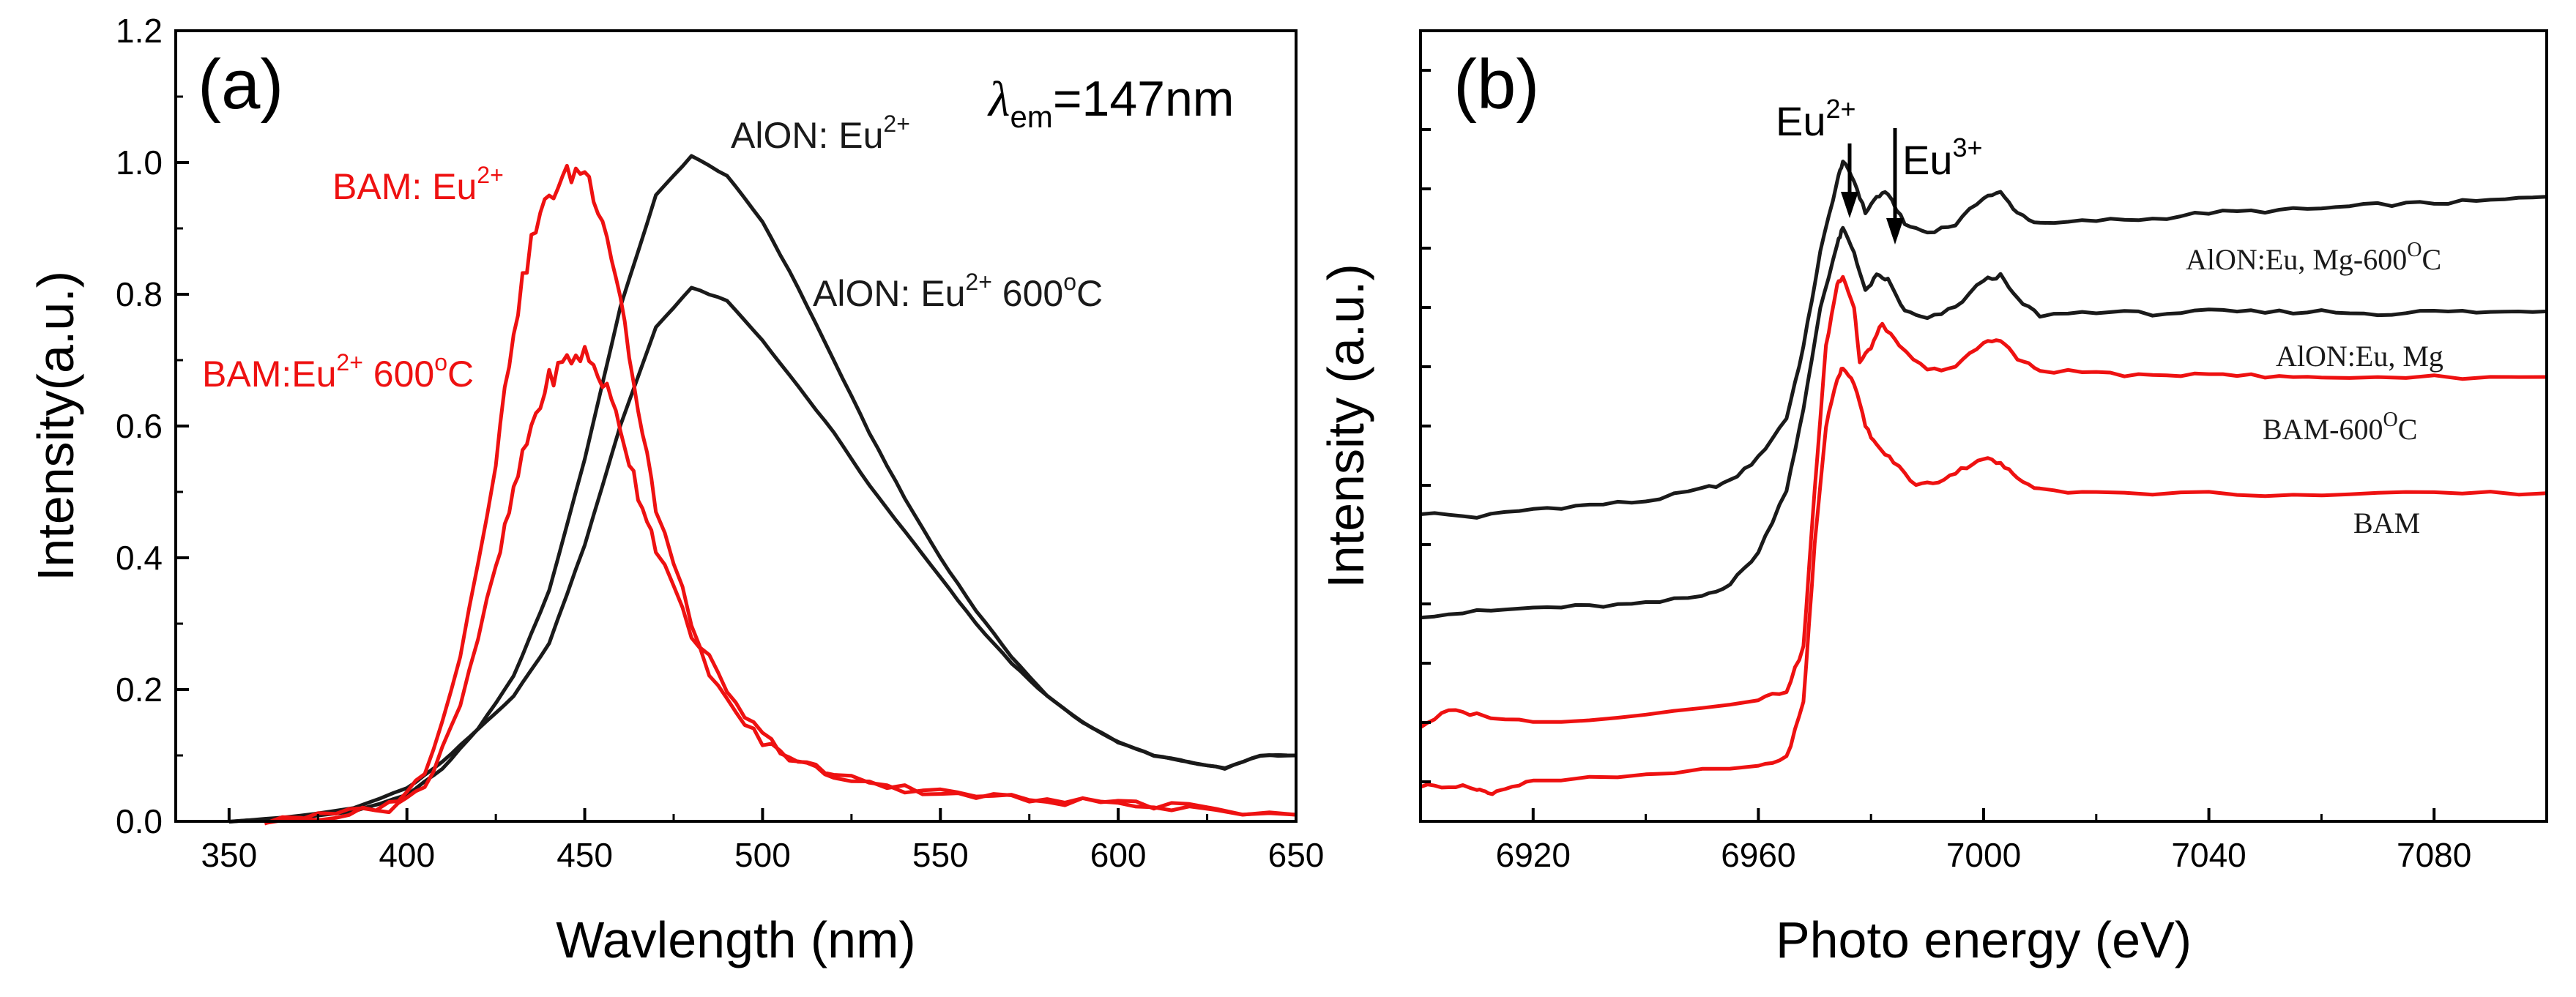  I want to click on eu2-arrow, so click(1849, 181).